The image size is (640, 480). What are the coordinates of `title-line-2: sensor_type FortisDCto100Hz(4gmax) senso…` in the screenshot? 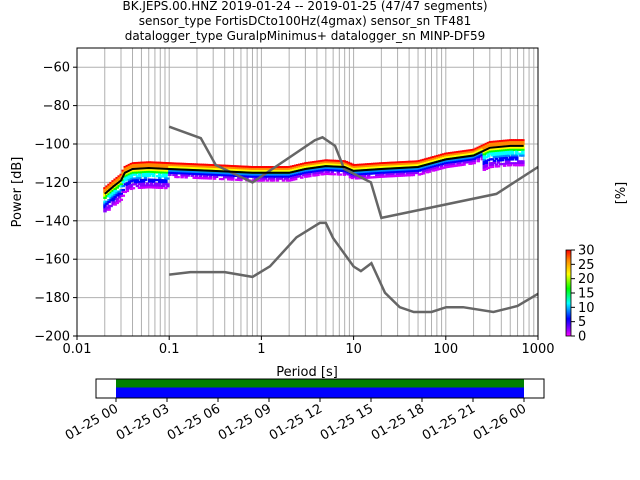 It's located at (305, 21).